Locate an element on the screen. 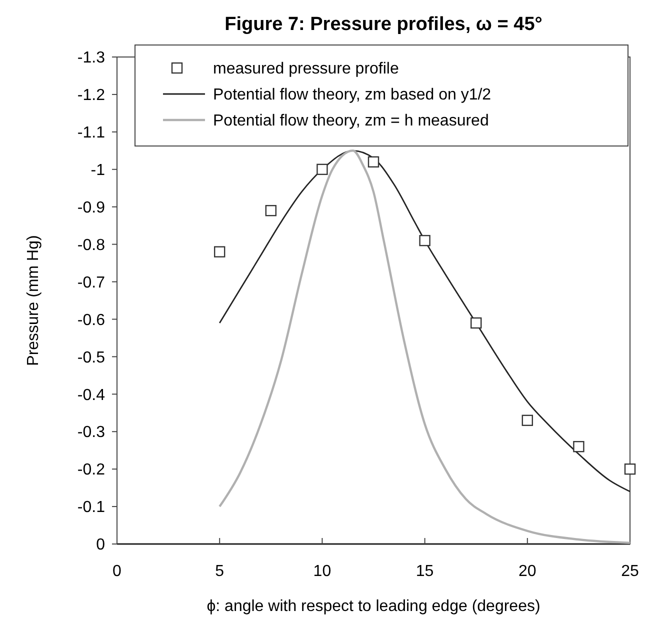  y-tick-label: -0.8 is located at coordinates (91, 245).